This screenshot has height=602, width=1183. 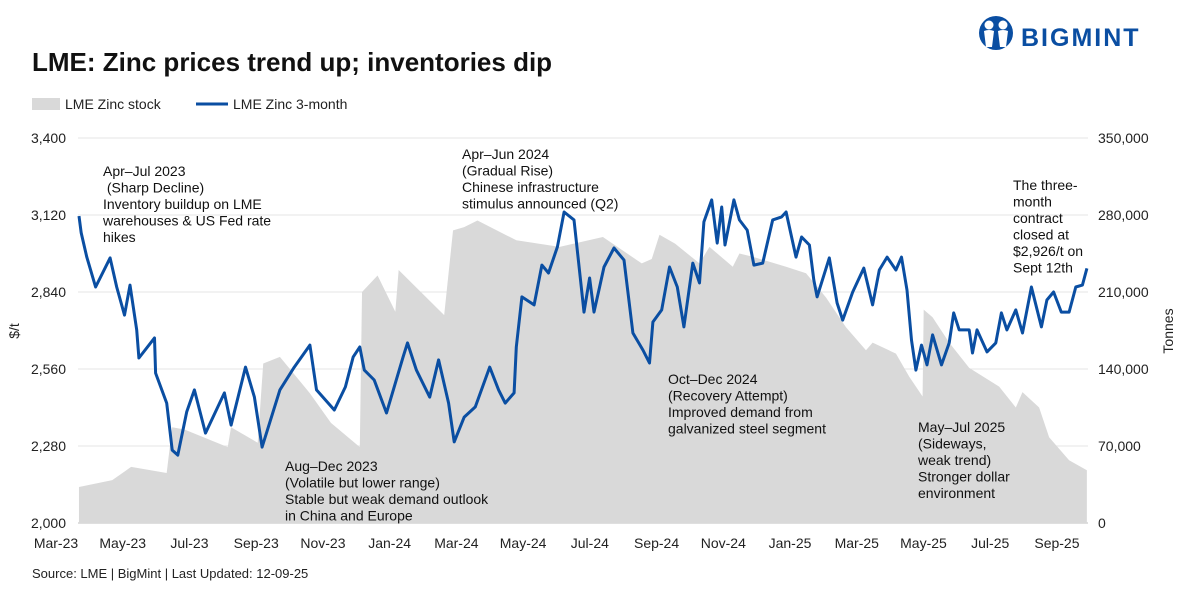 I want to click on annotation-line: weak trend), so click(x=954, y=460).